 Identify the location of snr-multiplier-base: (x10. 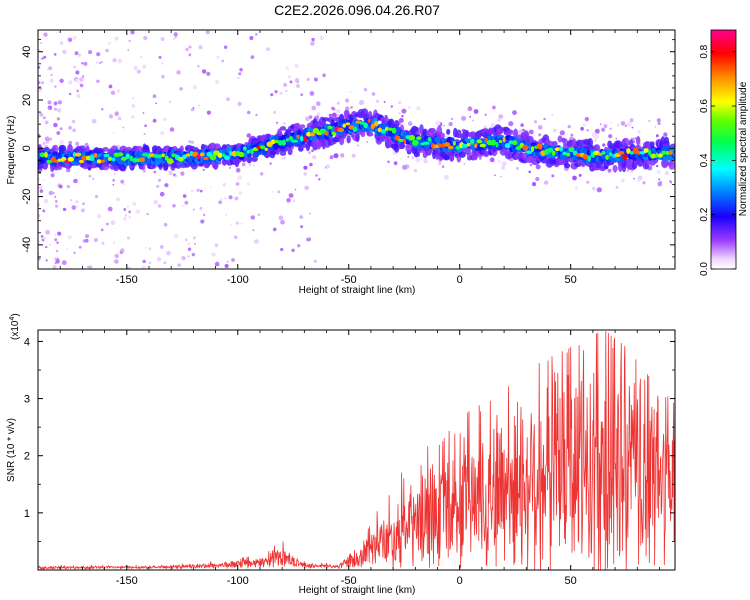
(15, 330).